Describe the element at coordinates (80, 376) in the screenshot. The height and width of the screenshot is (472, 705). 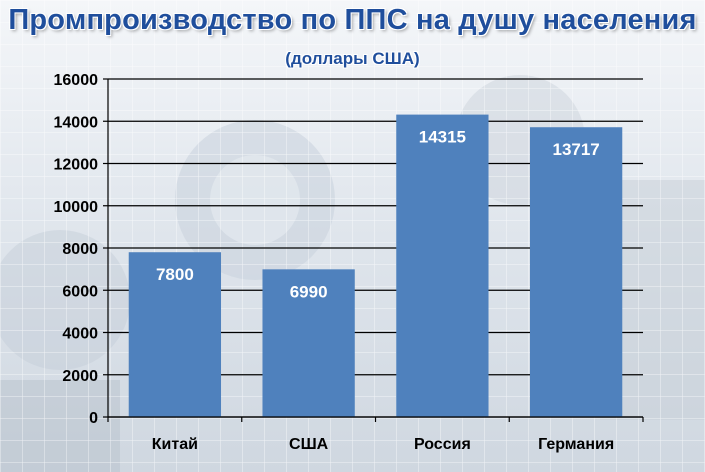
I see `y-tick-label: 2000` at that location.